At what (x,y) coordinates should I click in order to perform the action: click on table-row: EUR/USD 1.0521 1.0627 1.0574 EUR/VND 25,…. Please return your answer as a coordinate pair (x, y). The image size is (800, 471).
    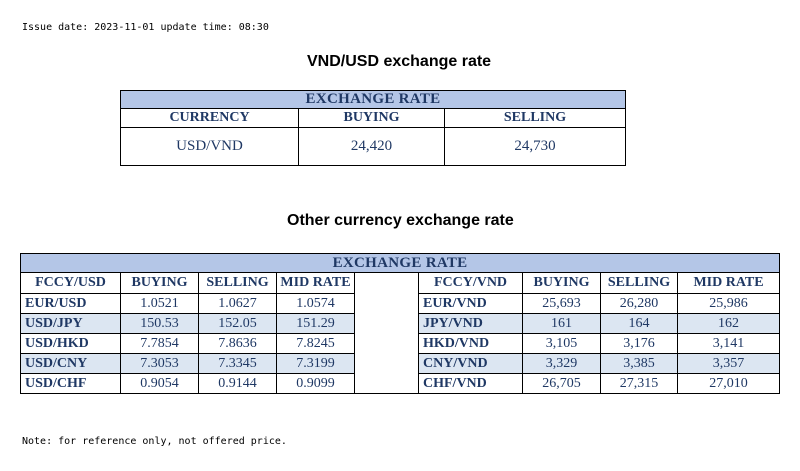
    Looking at the image, I should click on (400, 303).